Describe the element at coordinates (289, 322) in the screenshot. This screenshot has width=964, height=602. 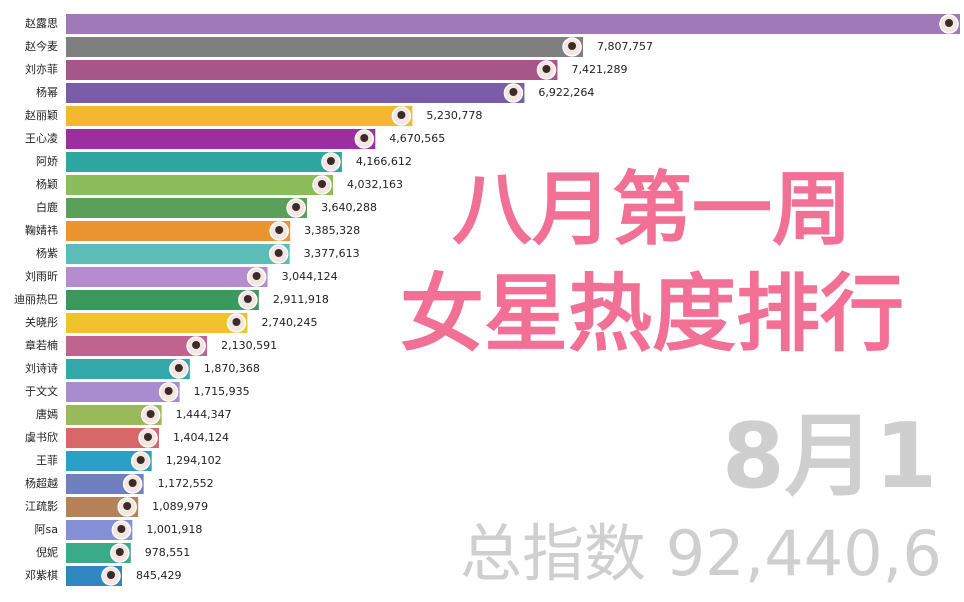
I see `value-label: 2,740,245` at that location.